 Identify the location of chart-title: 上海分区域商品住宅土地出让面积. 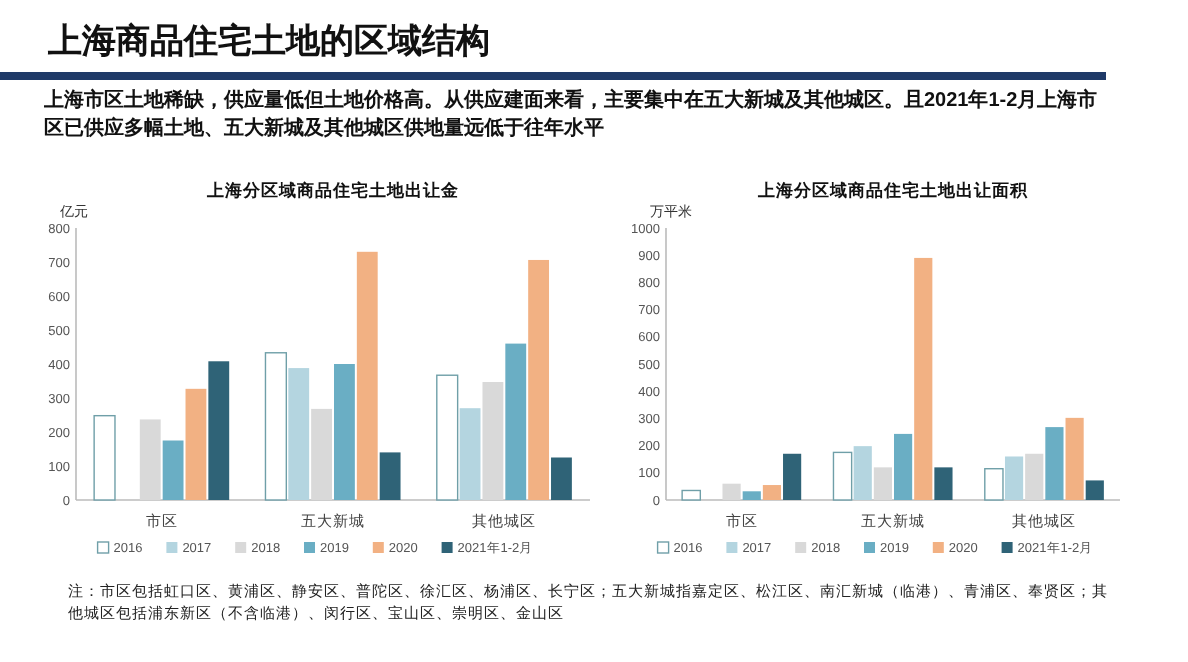
(893, 190).